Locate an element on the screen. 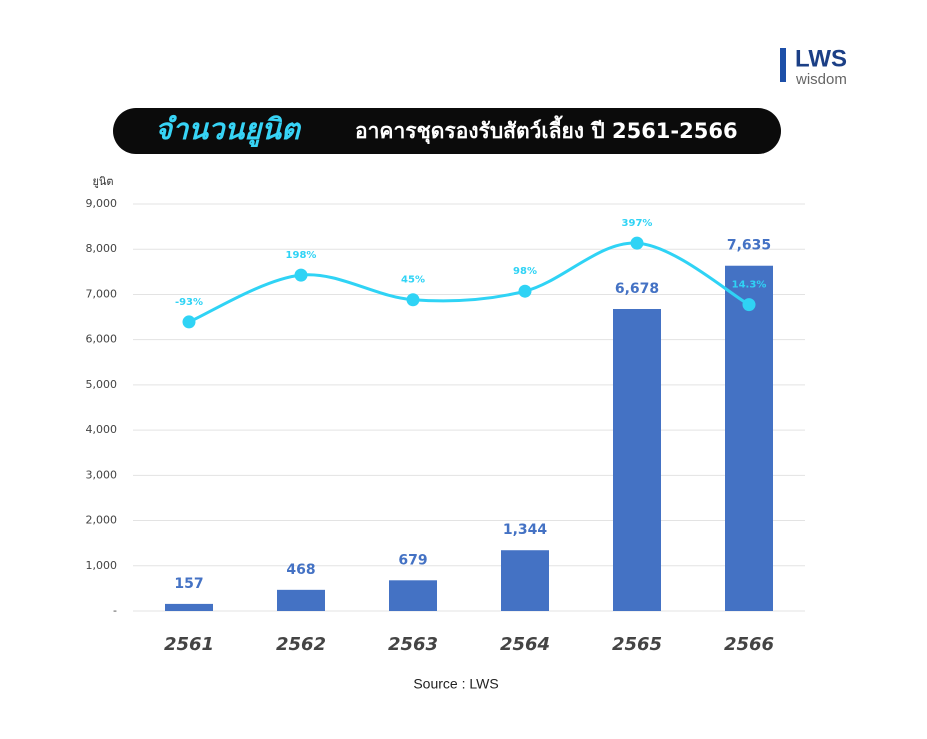 This screenshot has width=927, height=739. growth-line is located at coordinates (469, 282).